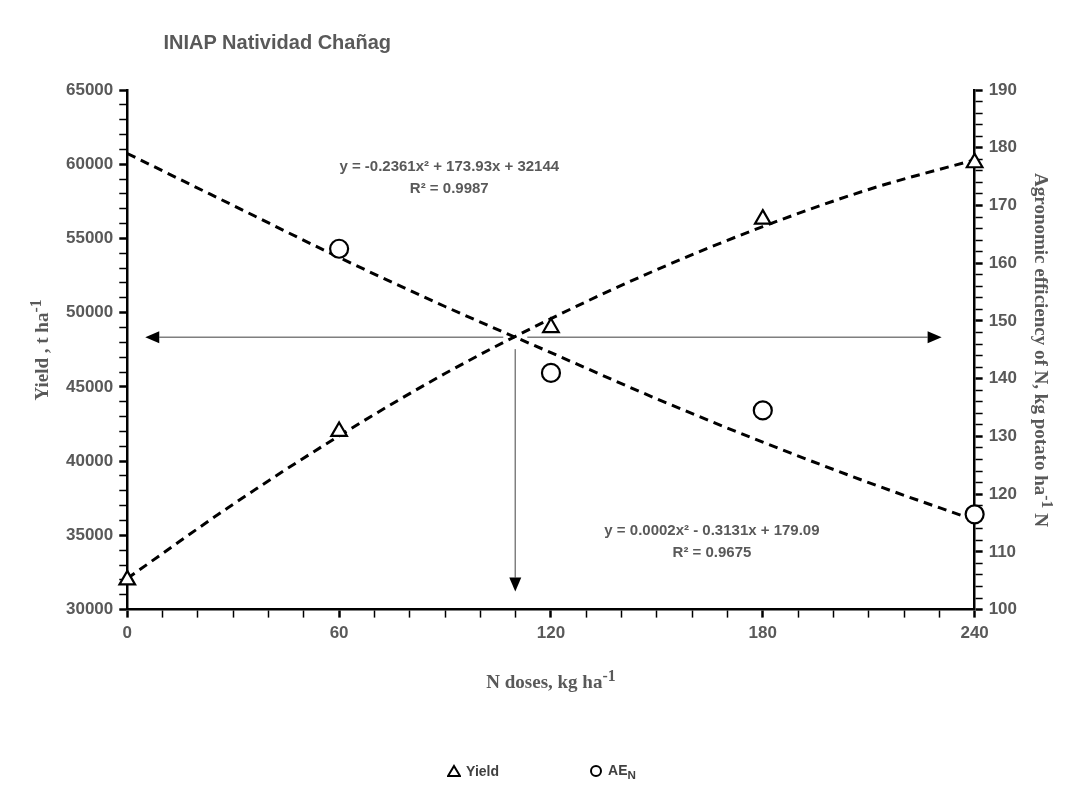 This screenshot has height=798, width=1083. Describe the element at coordinates (89, 609) in the screenshot. I see `y-tick-label: 30000` at that location.